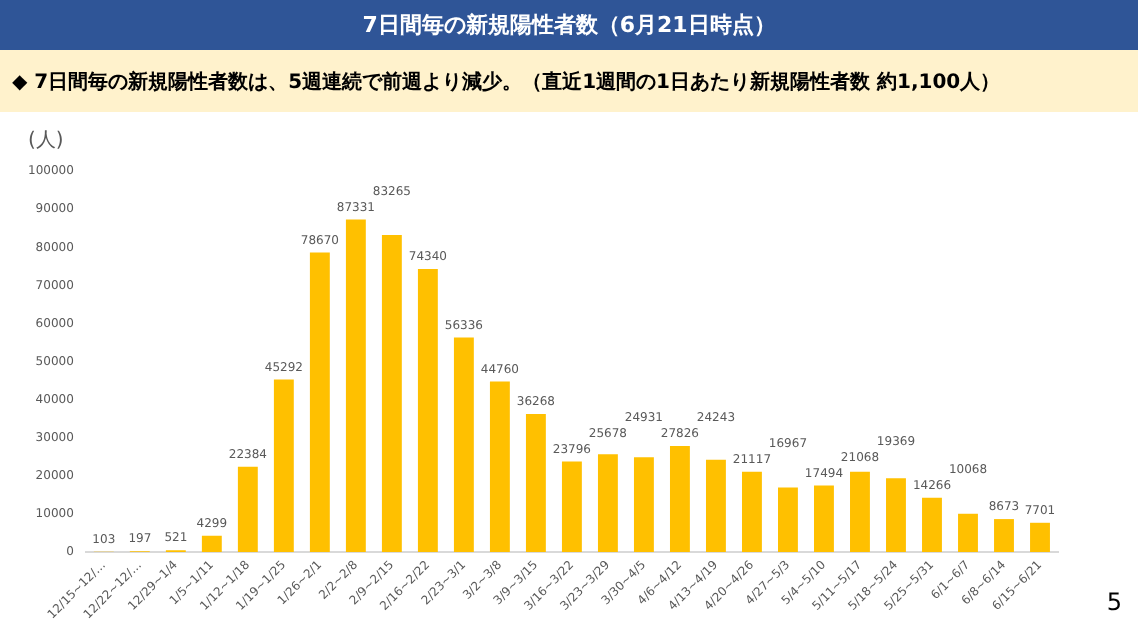 This screenshot has height=640, width=1138. Describe the element at coordinates (569, 81) in the screenshot. I see `chart-subtitle: ◆ 7日間毎の新規陽性者数は、5週連続で前週より減少。（直近1週間の1日あたり新規陽性者数 約1,100人）` at that location.